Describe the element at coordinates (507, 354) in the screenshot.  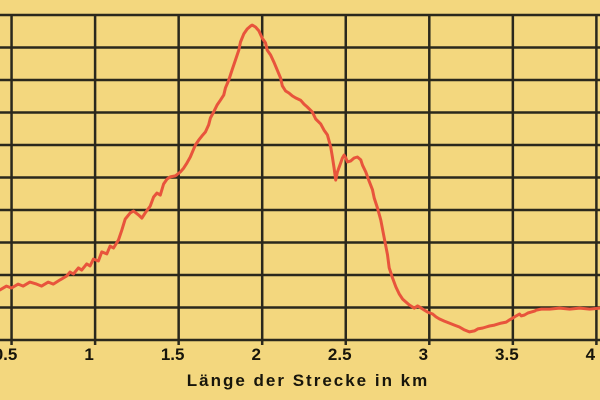
I see `x-tick-label-3.5: 3.5` at that location.